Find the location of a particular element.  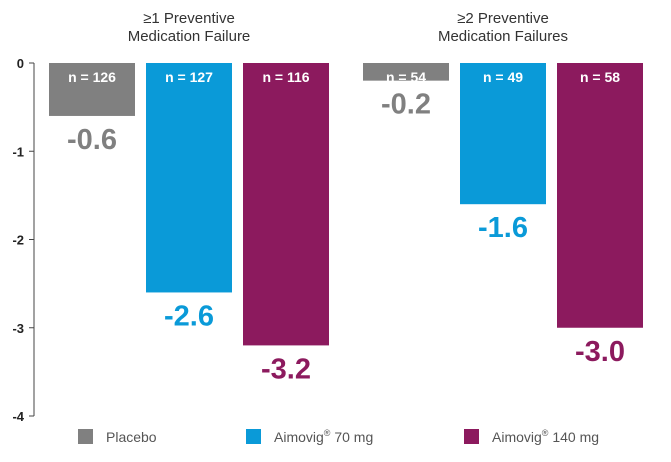

legend-label: Aimovig® 70 mg is located at coordinates (323, 436).